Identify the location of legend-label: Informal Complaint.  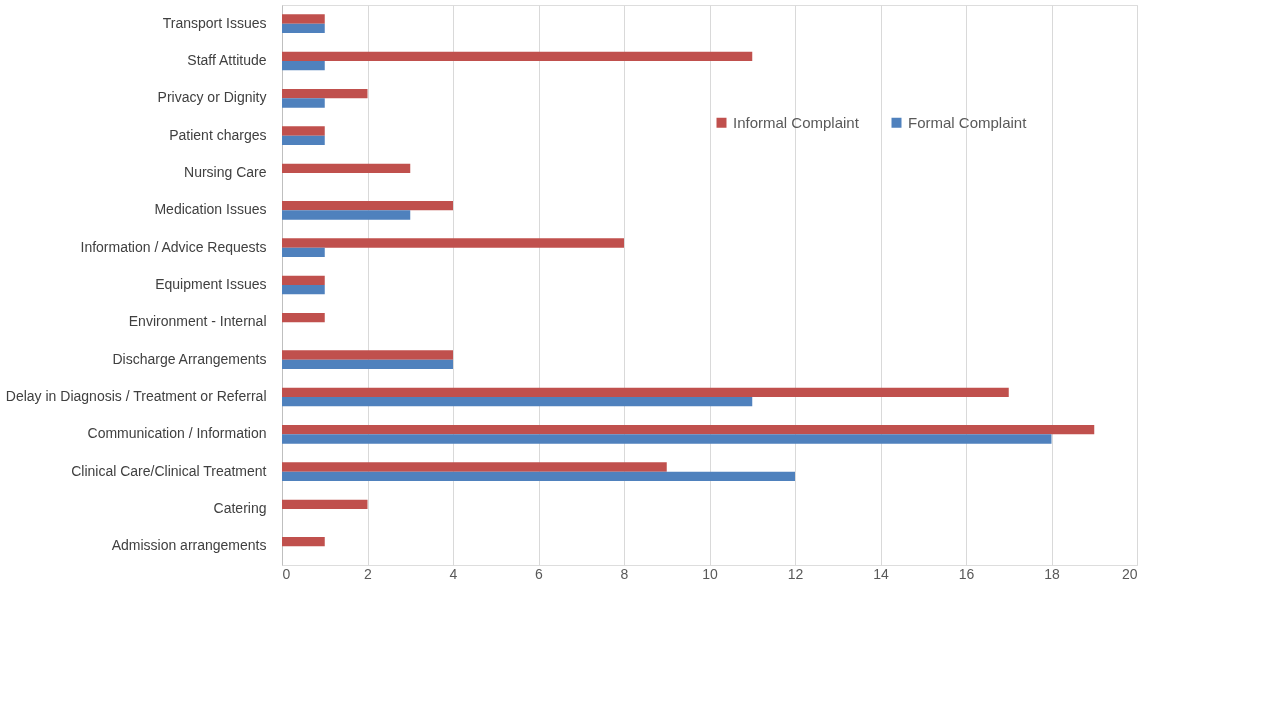
(796, 122).